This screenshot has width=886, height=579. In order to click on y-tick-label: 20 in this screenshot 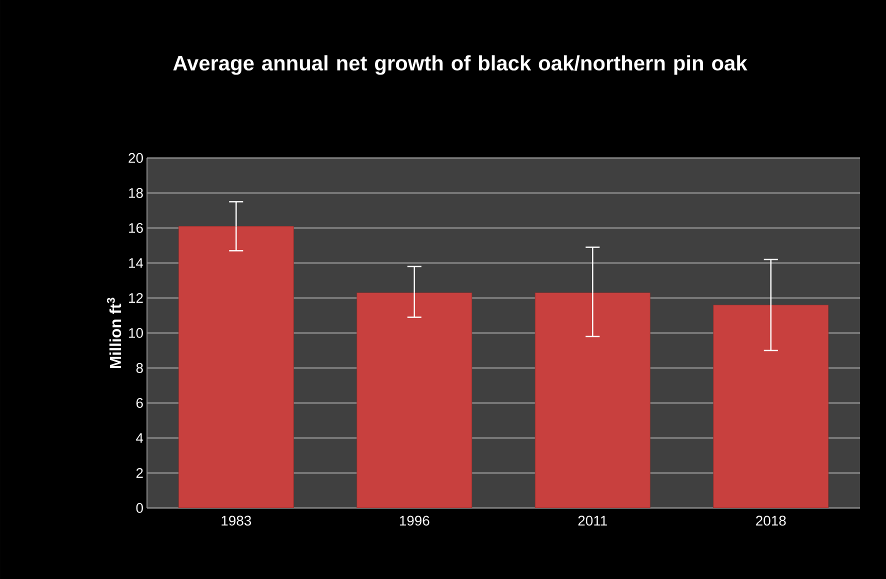, I will do `click(135, 158)`.